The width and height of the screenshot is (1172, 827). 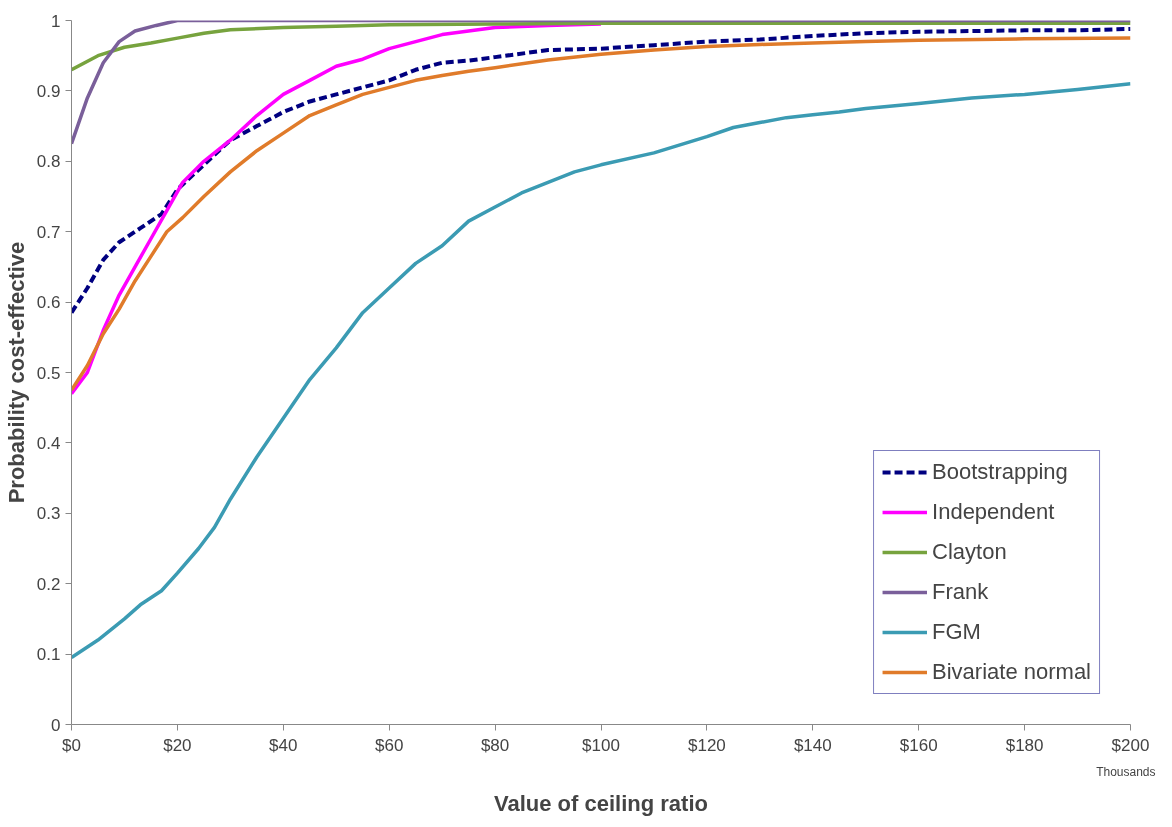 I want to click on y-tick-label: 0.9, so click(x=48, y=91).